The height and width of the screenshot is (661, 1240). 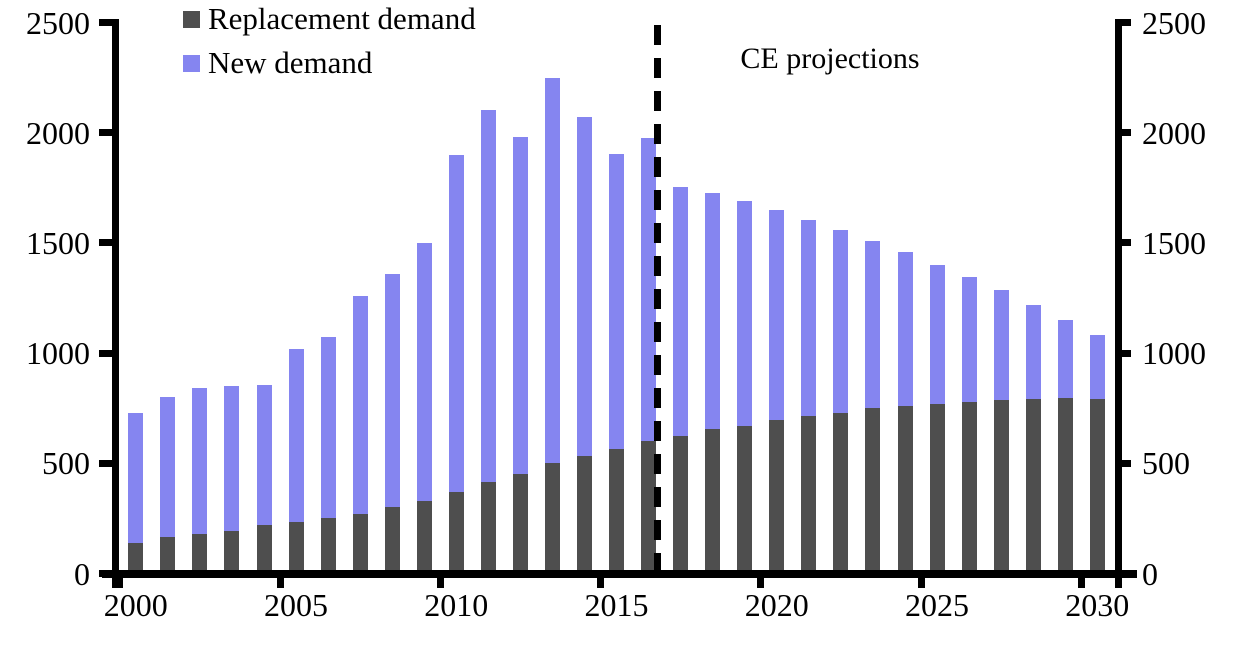 I want to click on bar-2006-replacement, so click(x=328, y=547).